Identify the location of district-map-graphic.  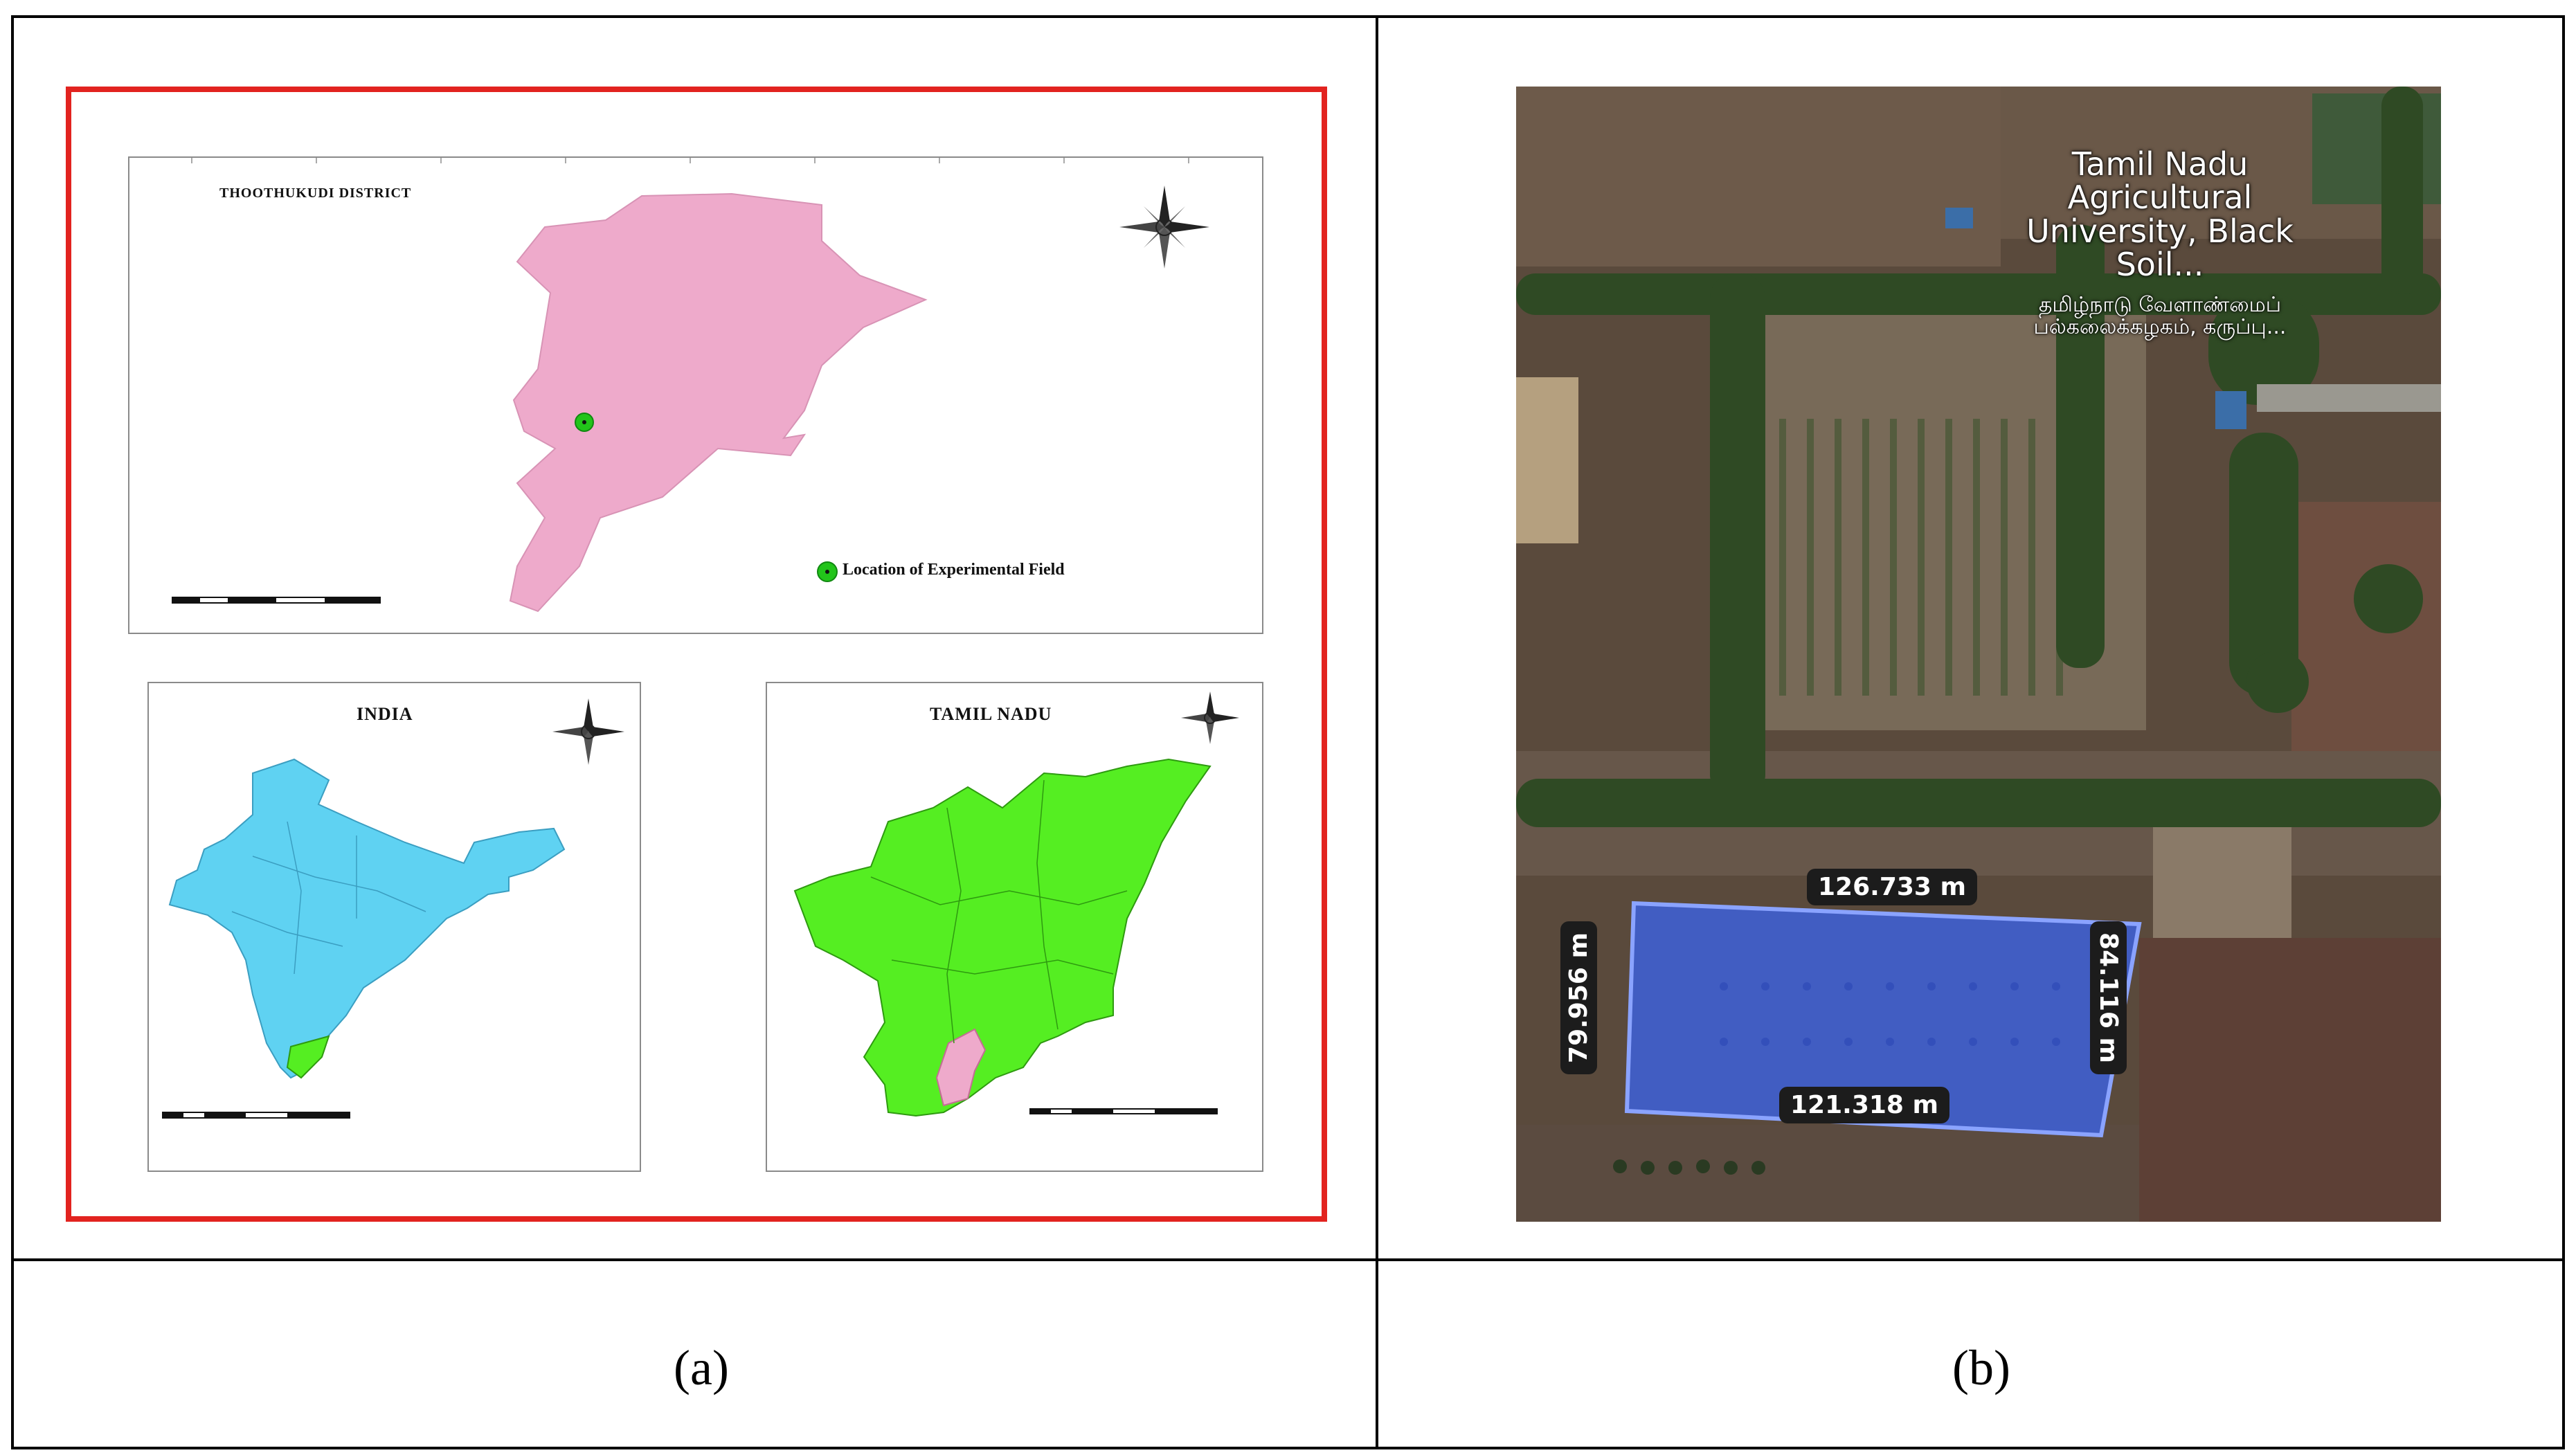
(690, 385).